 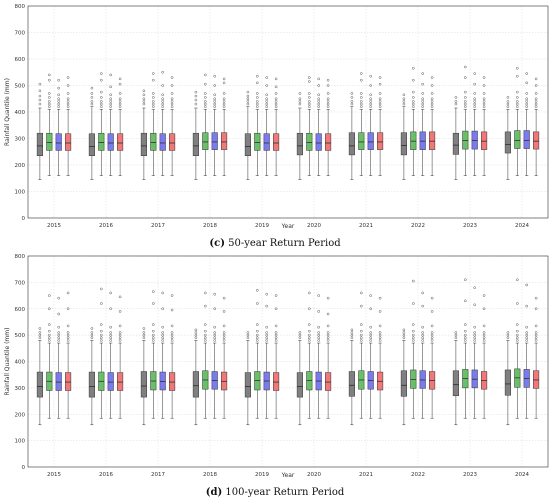 I want to click on caption-letter: (c), so click(x=217, y=243).